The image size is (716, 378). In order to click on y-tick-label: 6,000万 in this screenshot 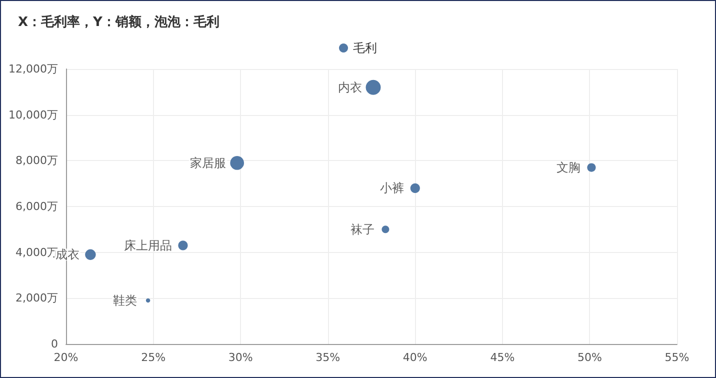, I will do `click(37, 206)`.